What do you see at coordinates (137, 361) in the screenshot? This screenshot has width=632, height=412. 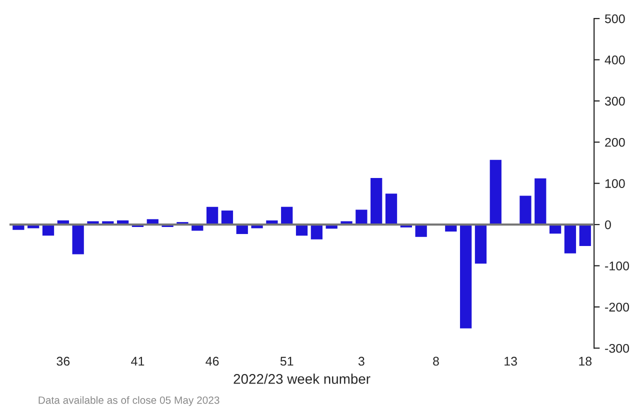 I see `x-tick-label: 41` at bounding box center [137, 361].